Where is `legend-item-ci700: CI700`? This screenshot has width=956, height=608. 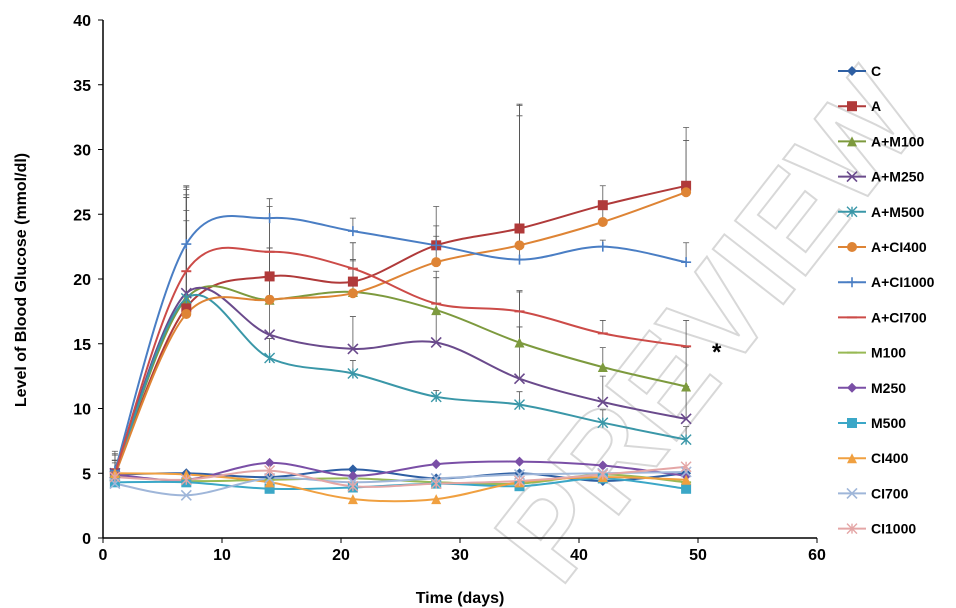
legend-item-ci700: CI700 is located at coordinates (873, 493).